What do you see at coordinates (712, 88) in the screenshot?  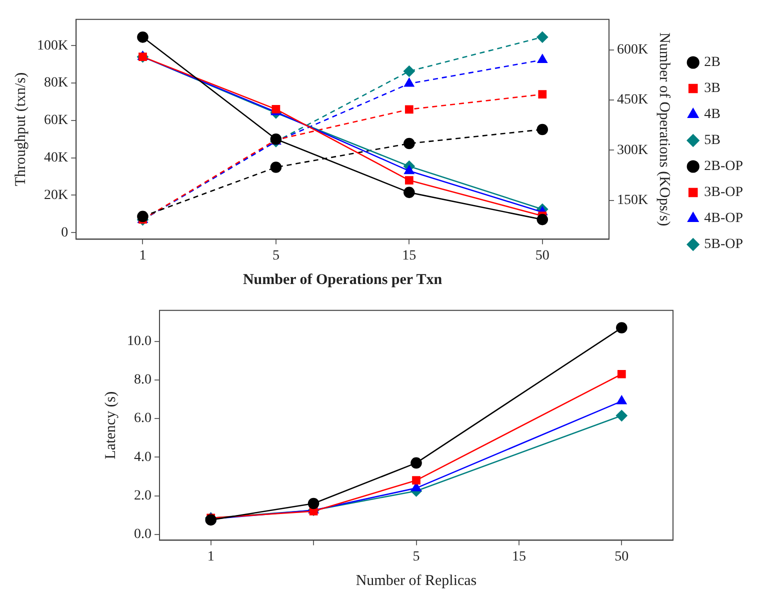 I see `legend-label: 3B` at bounding box center [712, 88].